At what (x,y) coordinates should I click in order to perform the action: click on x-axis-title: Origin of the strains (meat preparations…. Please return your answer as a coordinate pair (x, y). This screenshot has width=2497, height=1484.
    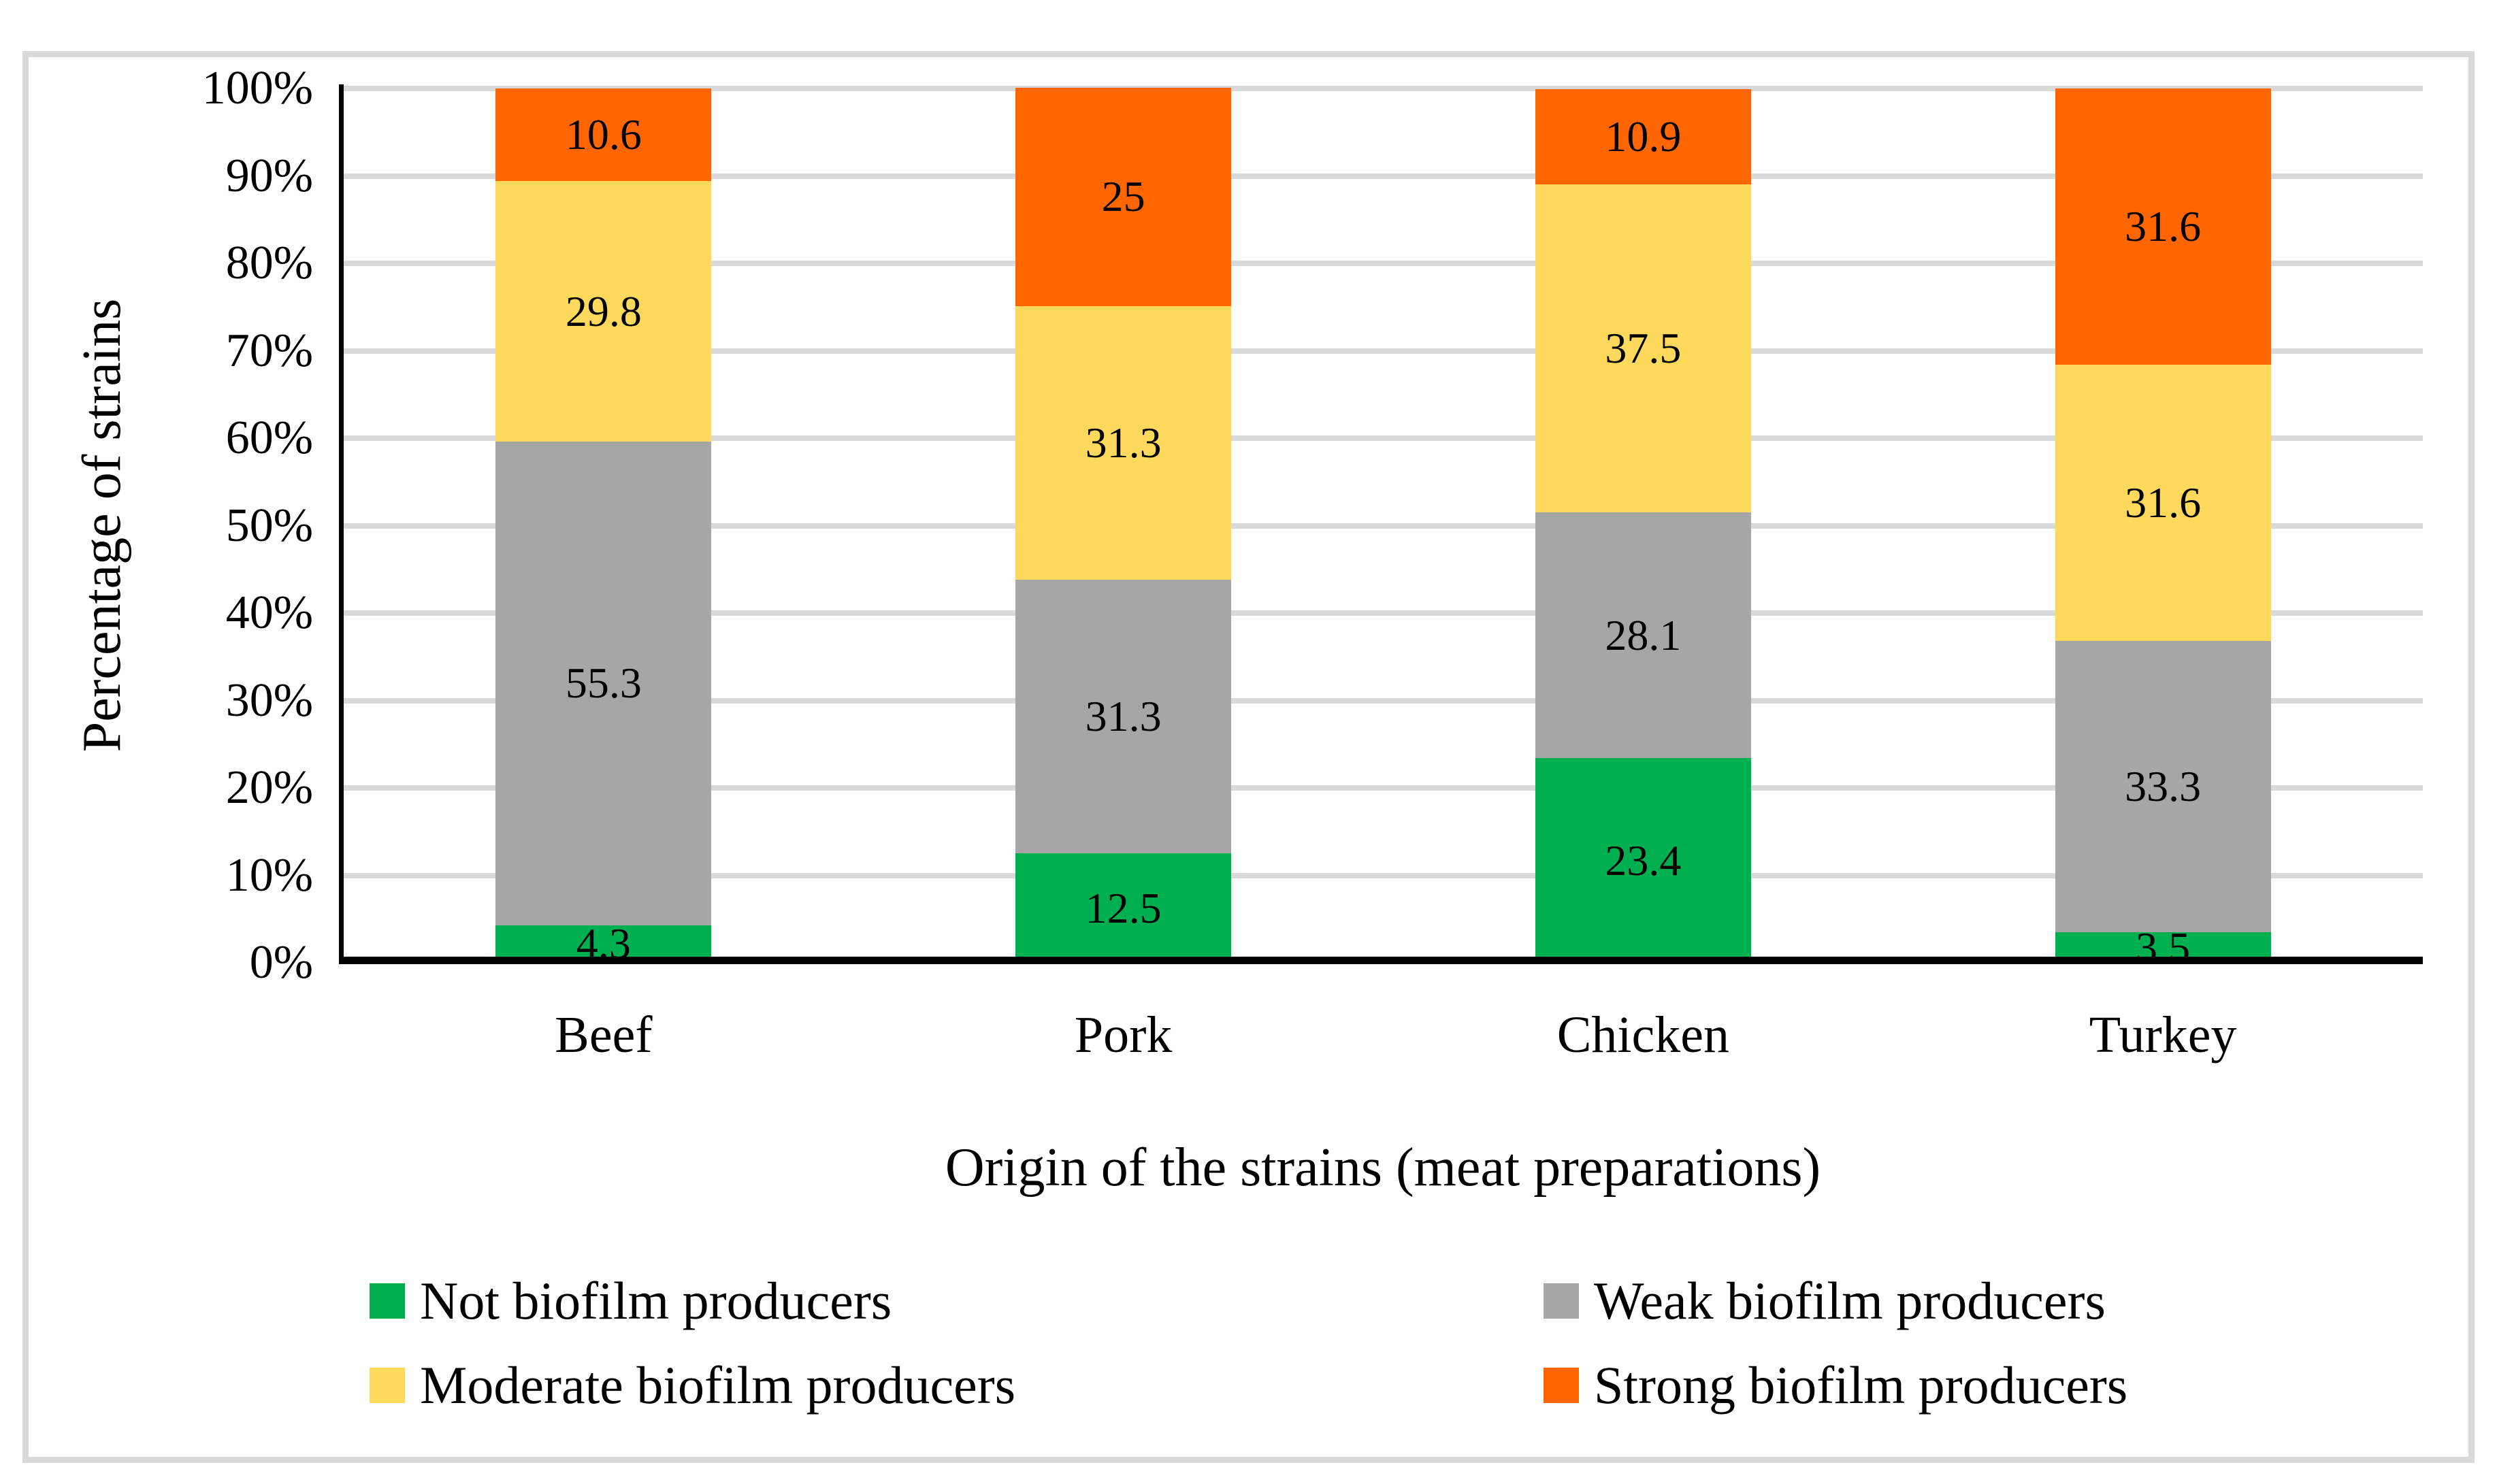
    Looking at the image, I should click on (1383, 1168).